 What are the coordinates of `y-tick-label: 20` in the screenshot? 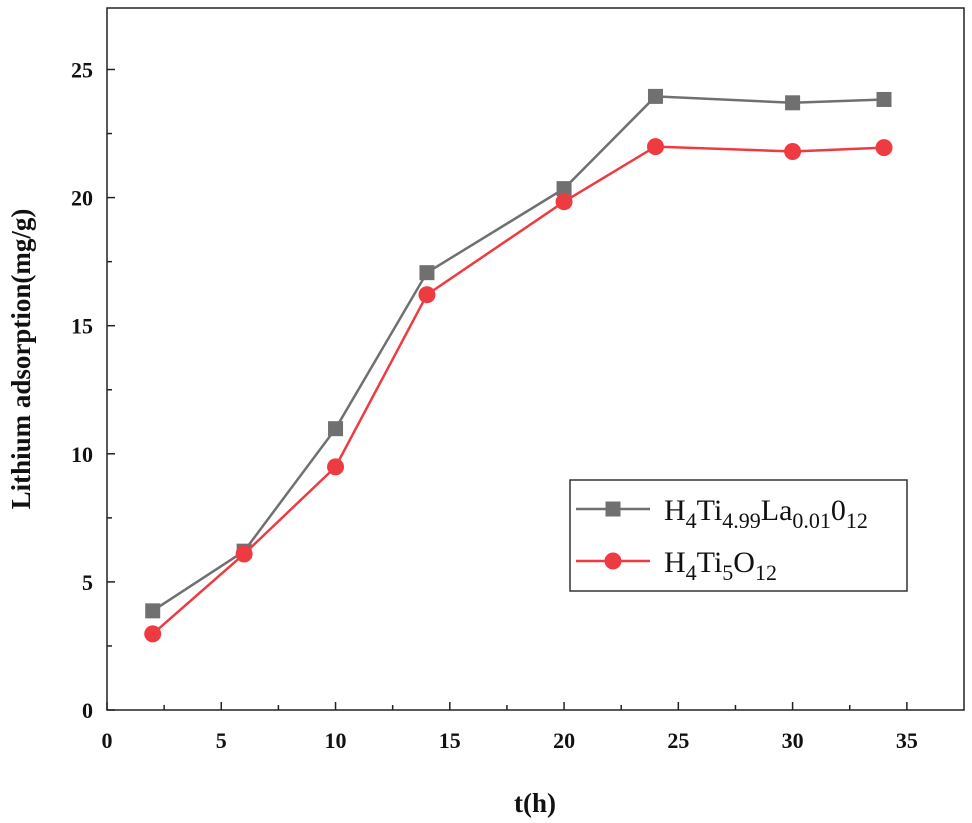 It's located at (82, 198).